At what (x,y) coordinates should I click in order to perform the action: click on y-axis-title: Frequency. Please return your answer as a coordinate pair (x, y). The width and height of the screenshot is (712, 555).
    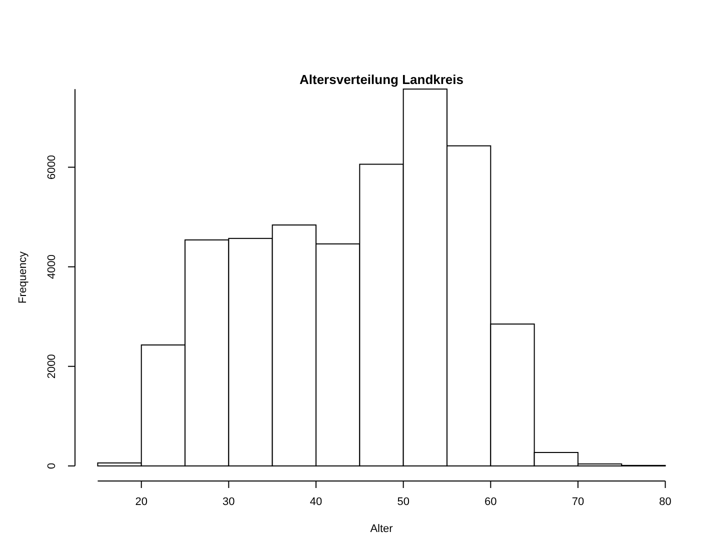
    Looking at the image, I should click on (23, 277).